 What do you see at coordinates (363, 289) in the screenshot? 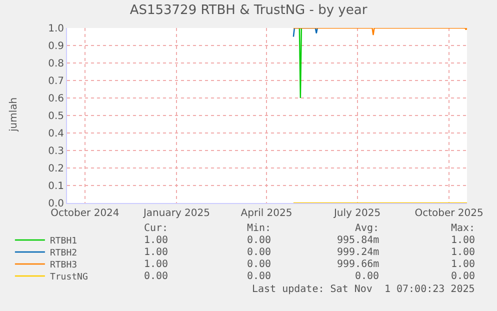
I see `text: Last update: Sat Nov 1 07:00:23 2025` at bounding box center [363, 289].